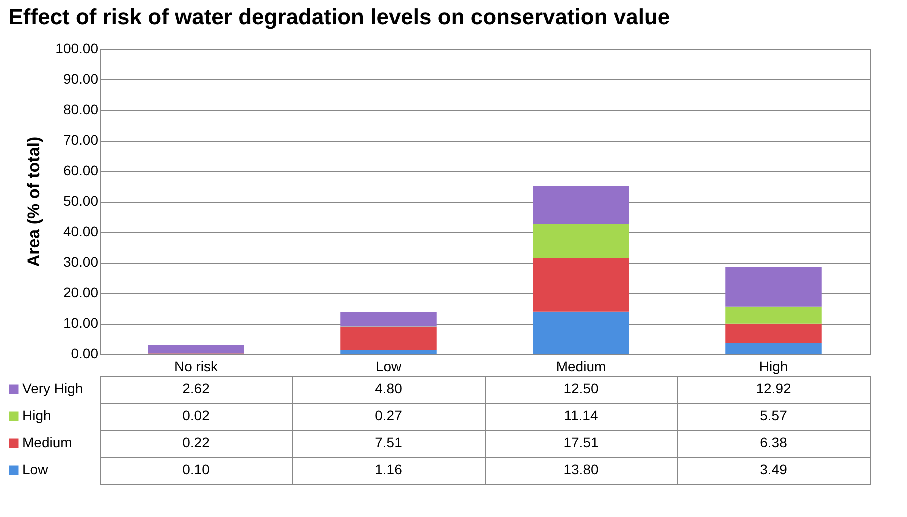 The image size is (907, 517). I want to click on y-tick-label: 20.00, so click(81, 292).